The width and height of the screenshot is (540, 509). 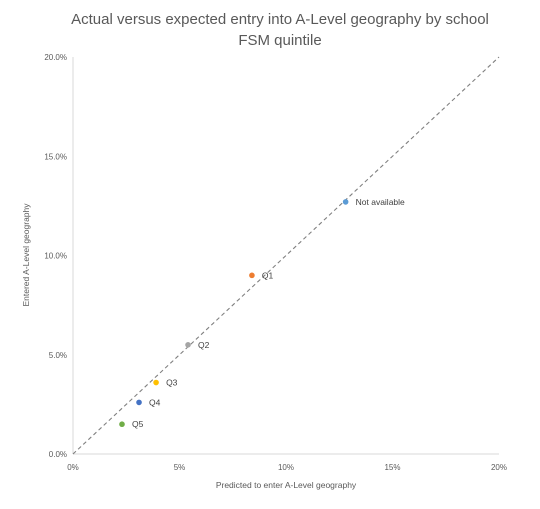 What do you see at coordinates (58, 355) in the screenshot?
I see `y-tick-label: 5.0%` at bounding box center [58, 355].